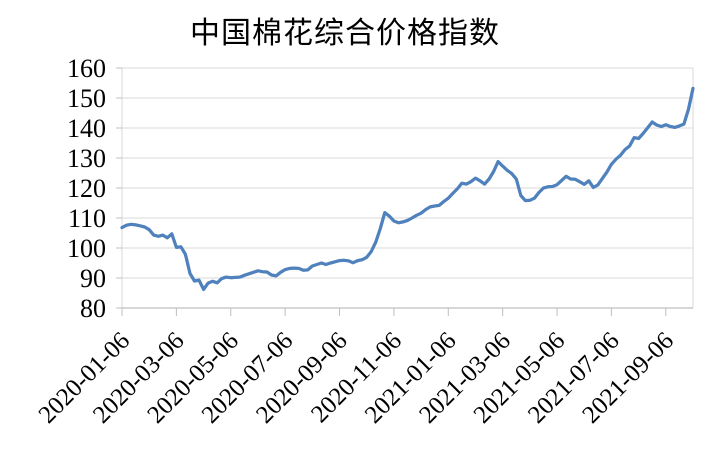 This screenshot has height=462, width=705. Describe the element at coordinates (93, 278) in the screenshot. I see `y-tick-label: 90` at that location.